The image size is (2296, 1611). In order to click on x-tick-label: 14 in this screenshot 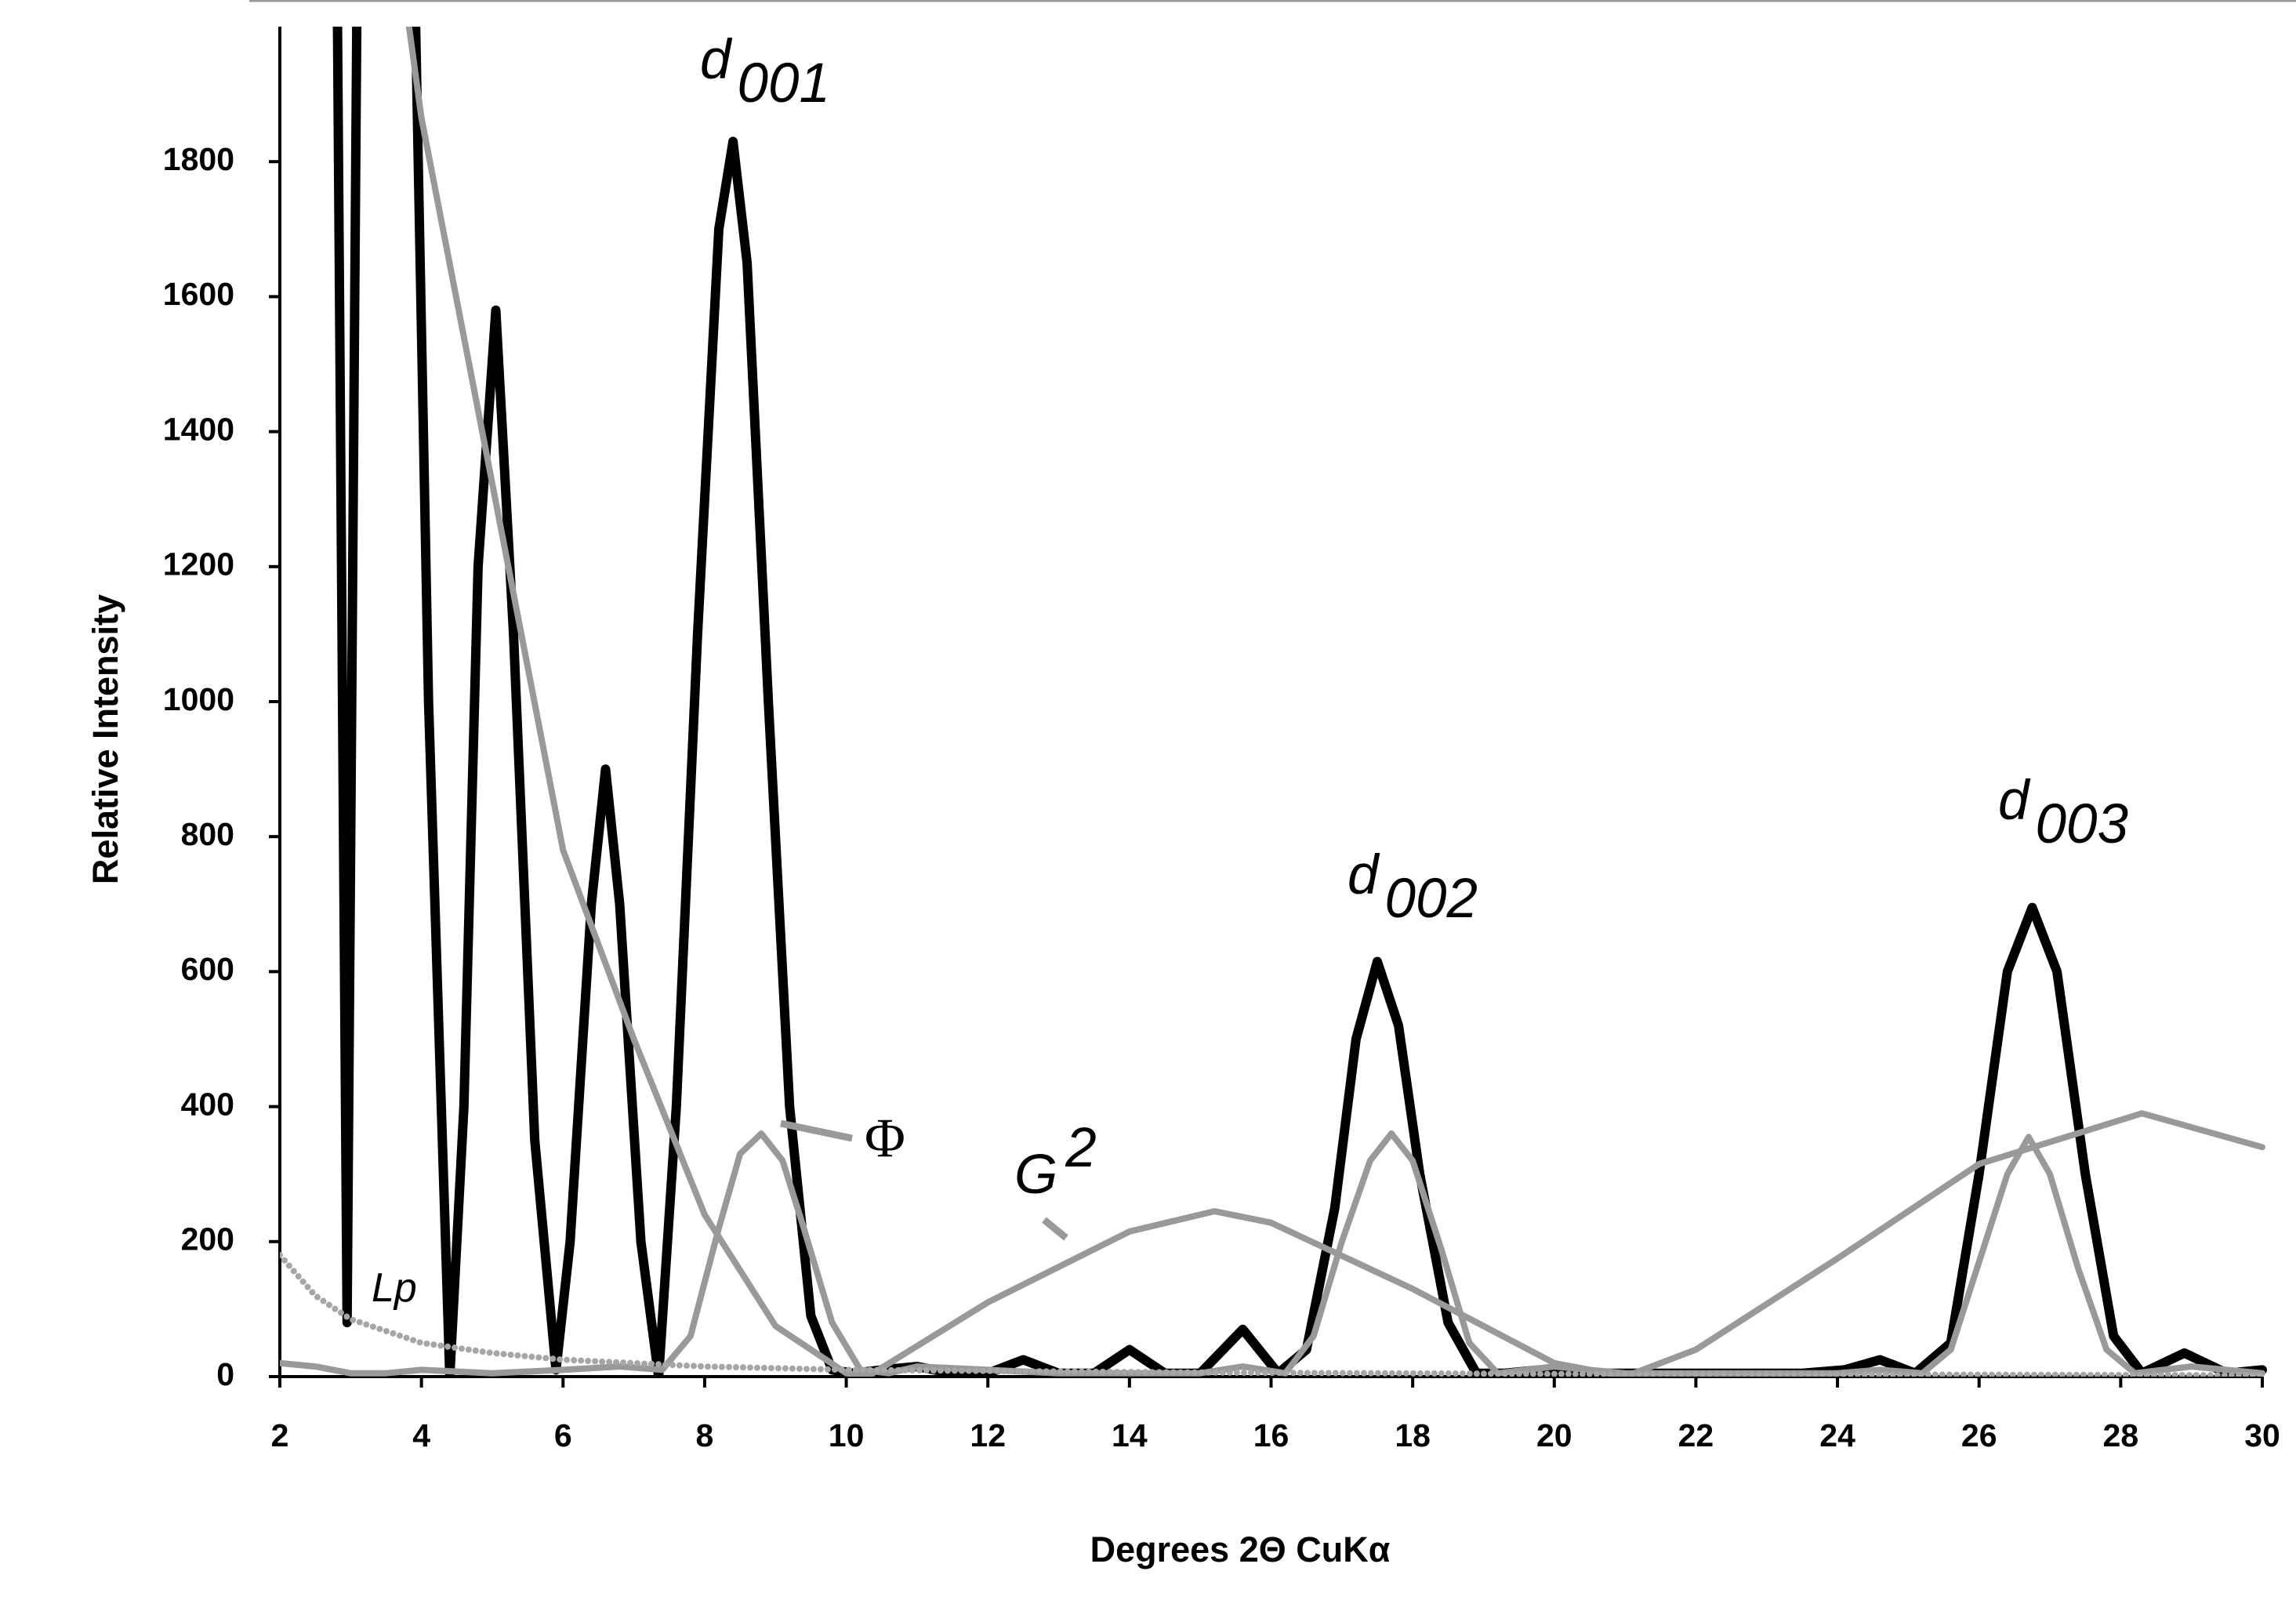, I will do `click(1130, 1435)`.